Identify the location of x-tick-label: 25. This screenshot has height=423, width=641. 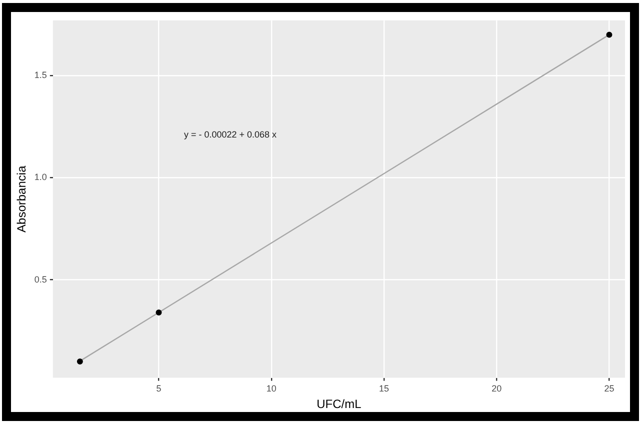
(609, 389).